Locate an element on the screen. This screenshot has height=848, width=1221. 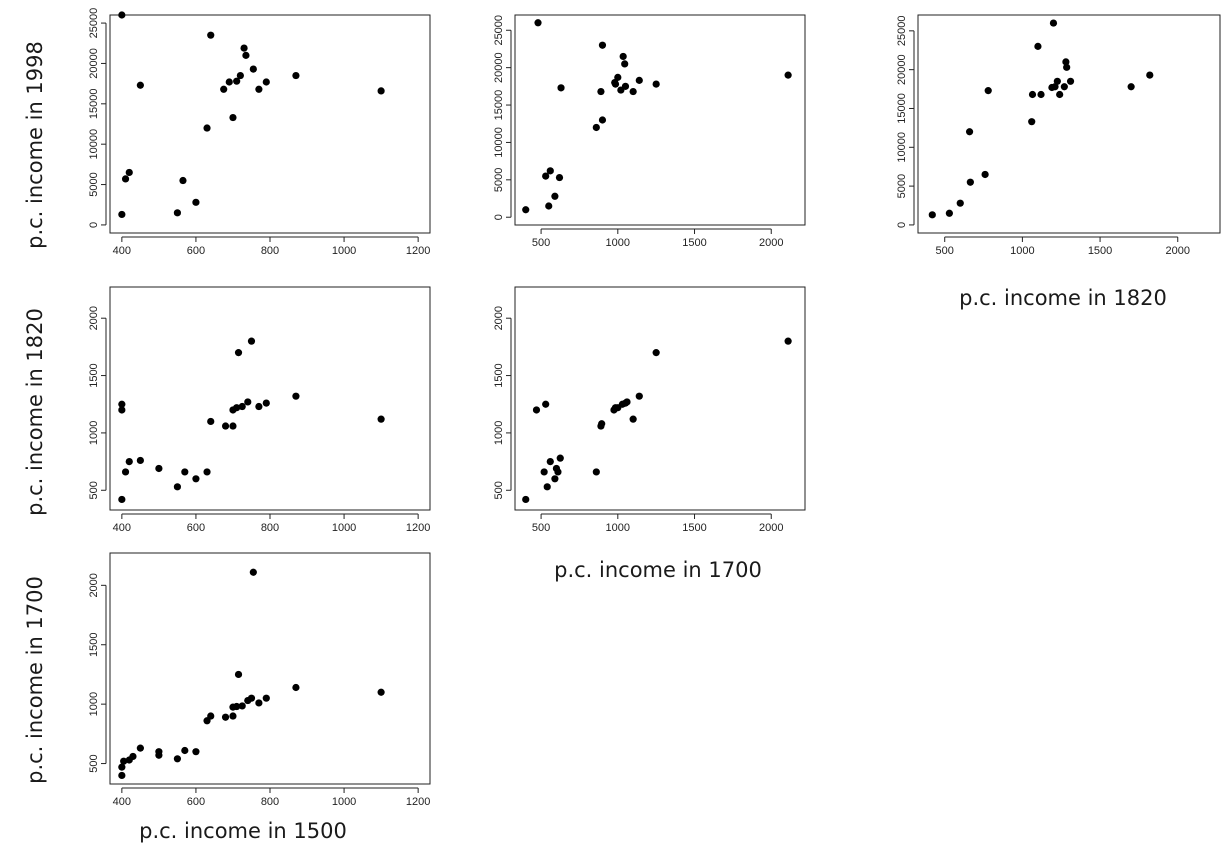
col-label-1820: p.c. income in 1820 is located at coordinates (1063, 298).